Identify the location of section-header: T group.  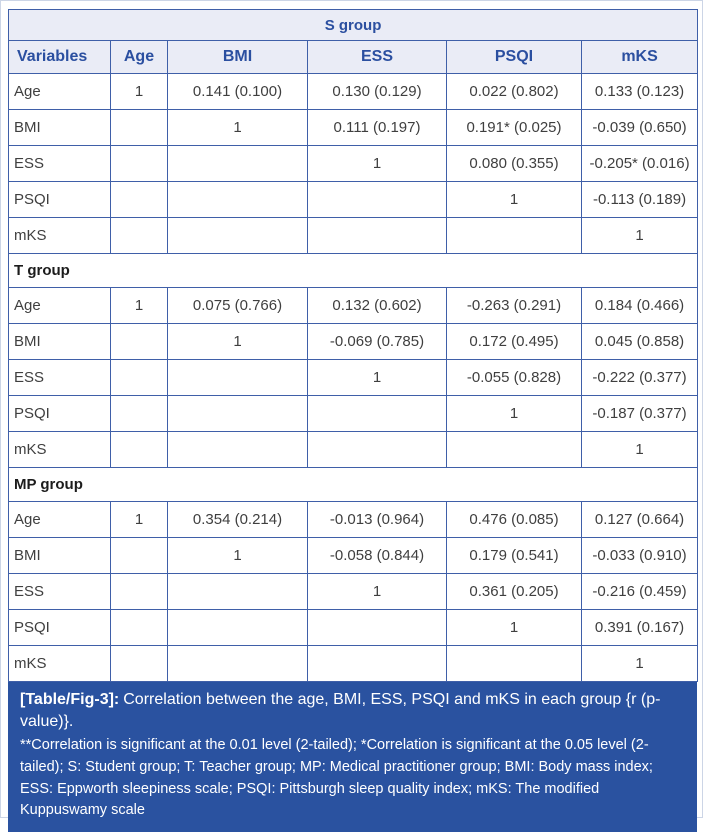
(353, 270).